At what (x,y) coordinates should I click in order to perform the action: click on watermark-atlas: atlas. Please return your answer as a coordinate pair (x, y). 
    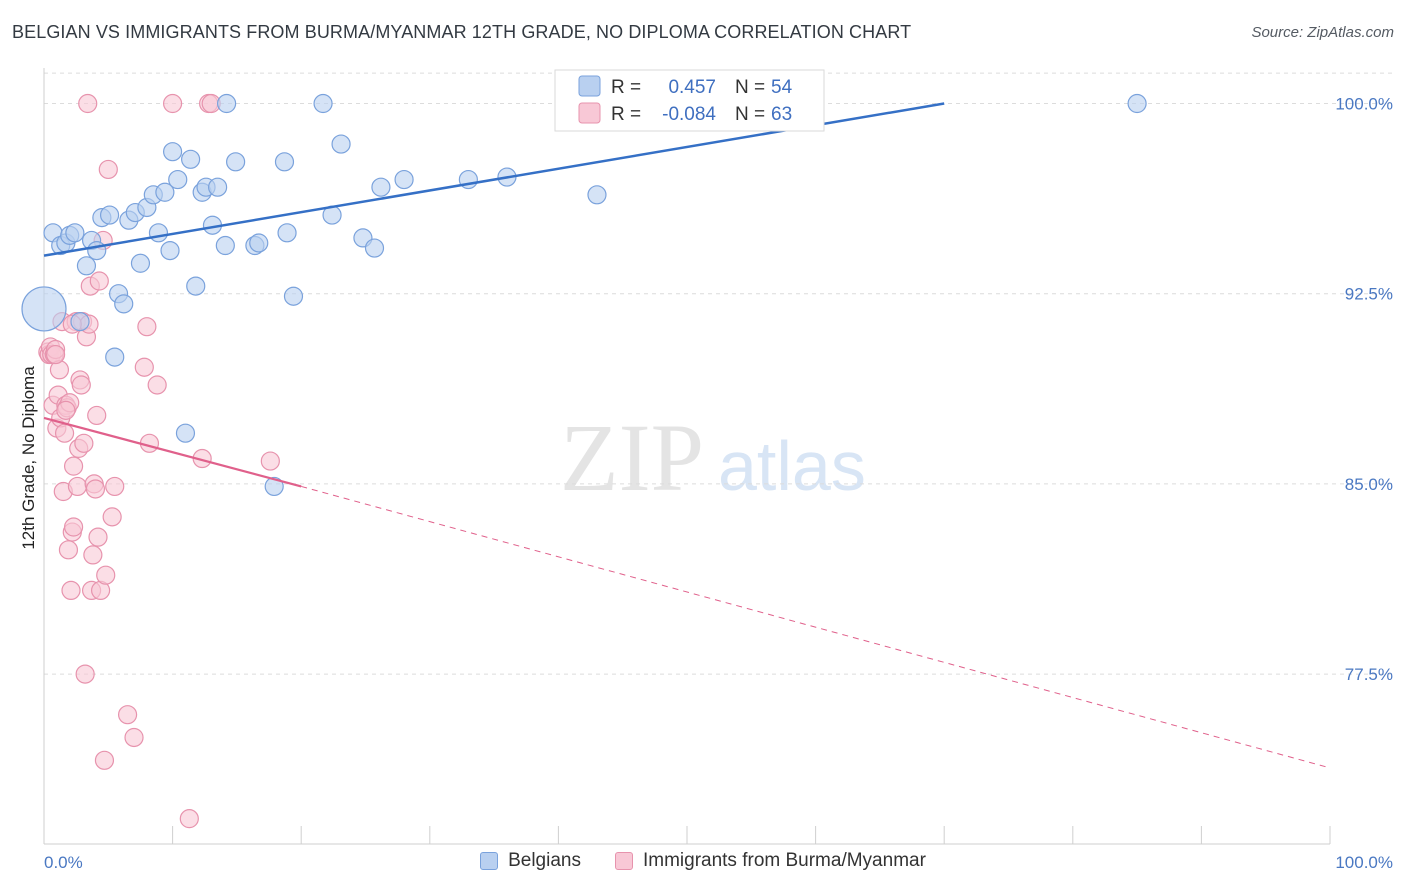
    Looking at the image, I should click on (792, 466).